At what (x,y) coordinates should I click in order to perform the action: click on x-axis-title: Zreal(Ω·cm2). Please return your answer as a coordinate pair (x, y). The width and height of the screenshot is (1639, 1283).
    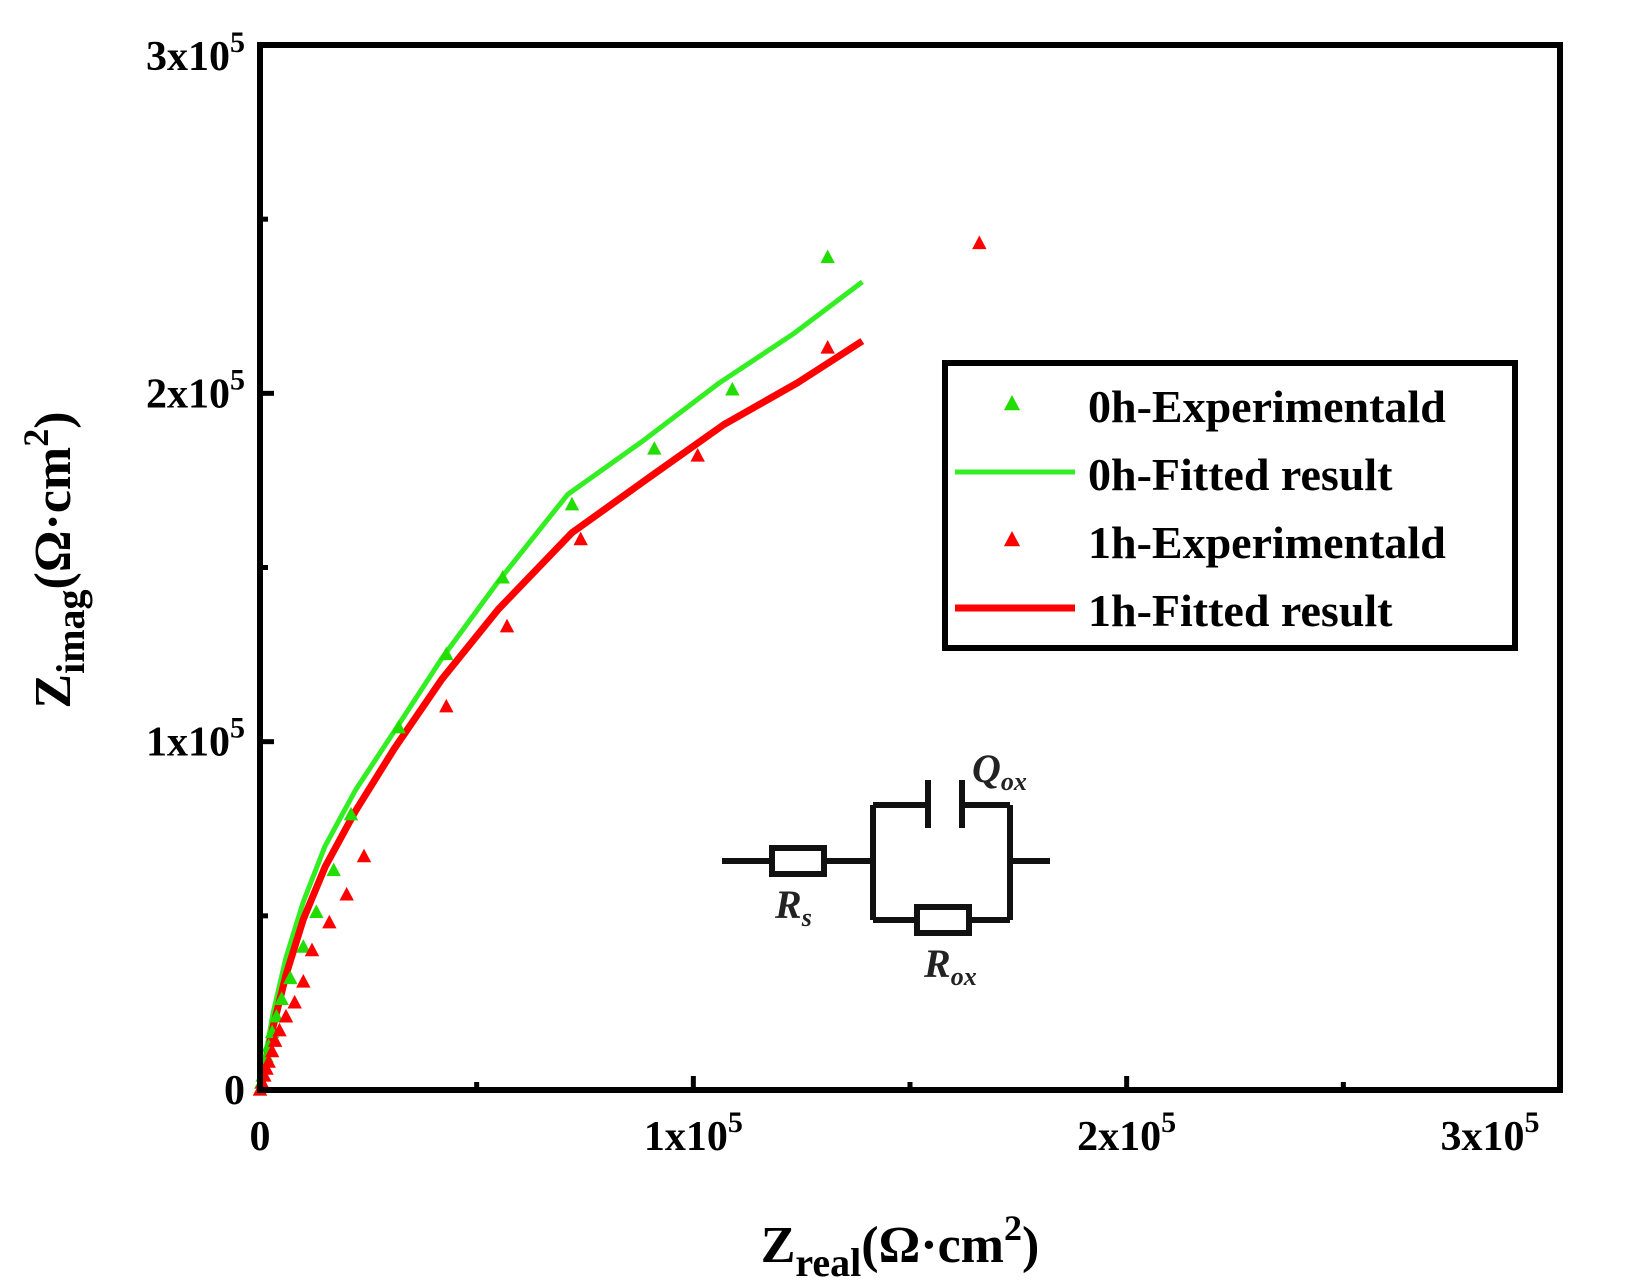
    Looking at the image, I should click on (900, 1245).